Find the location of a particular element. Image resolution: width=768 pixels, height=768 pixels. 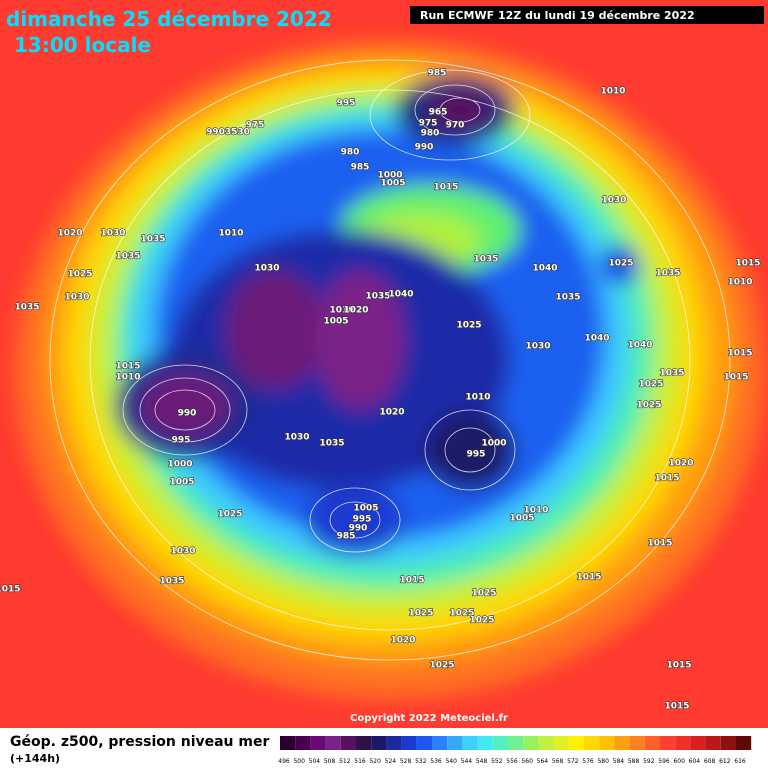

legend-label: 536 is located at coordinates (436, 761).